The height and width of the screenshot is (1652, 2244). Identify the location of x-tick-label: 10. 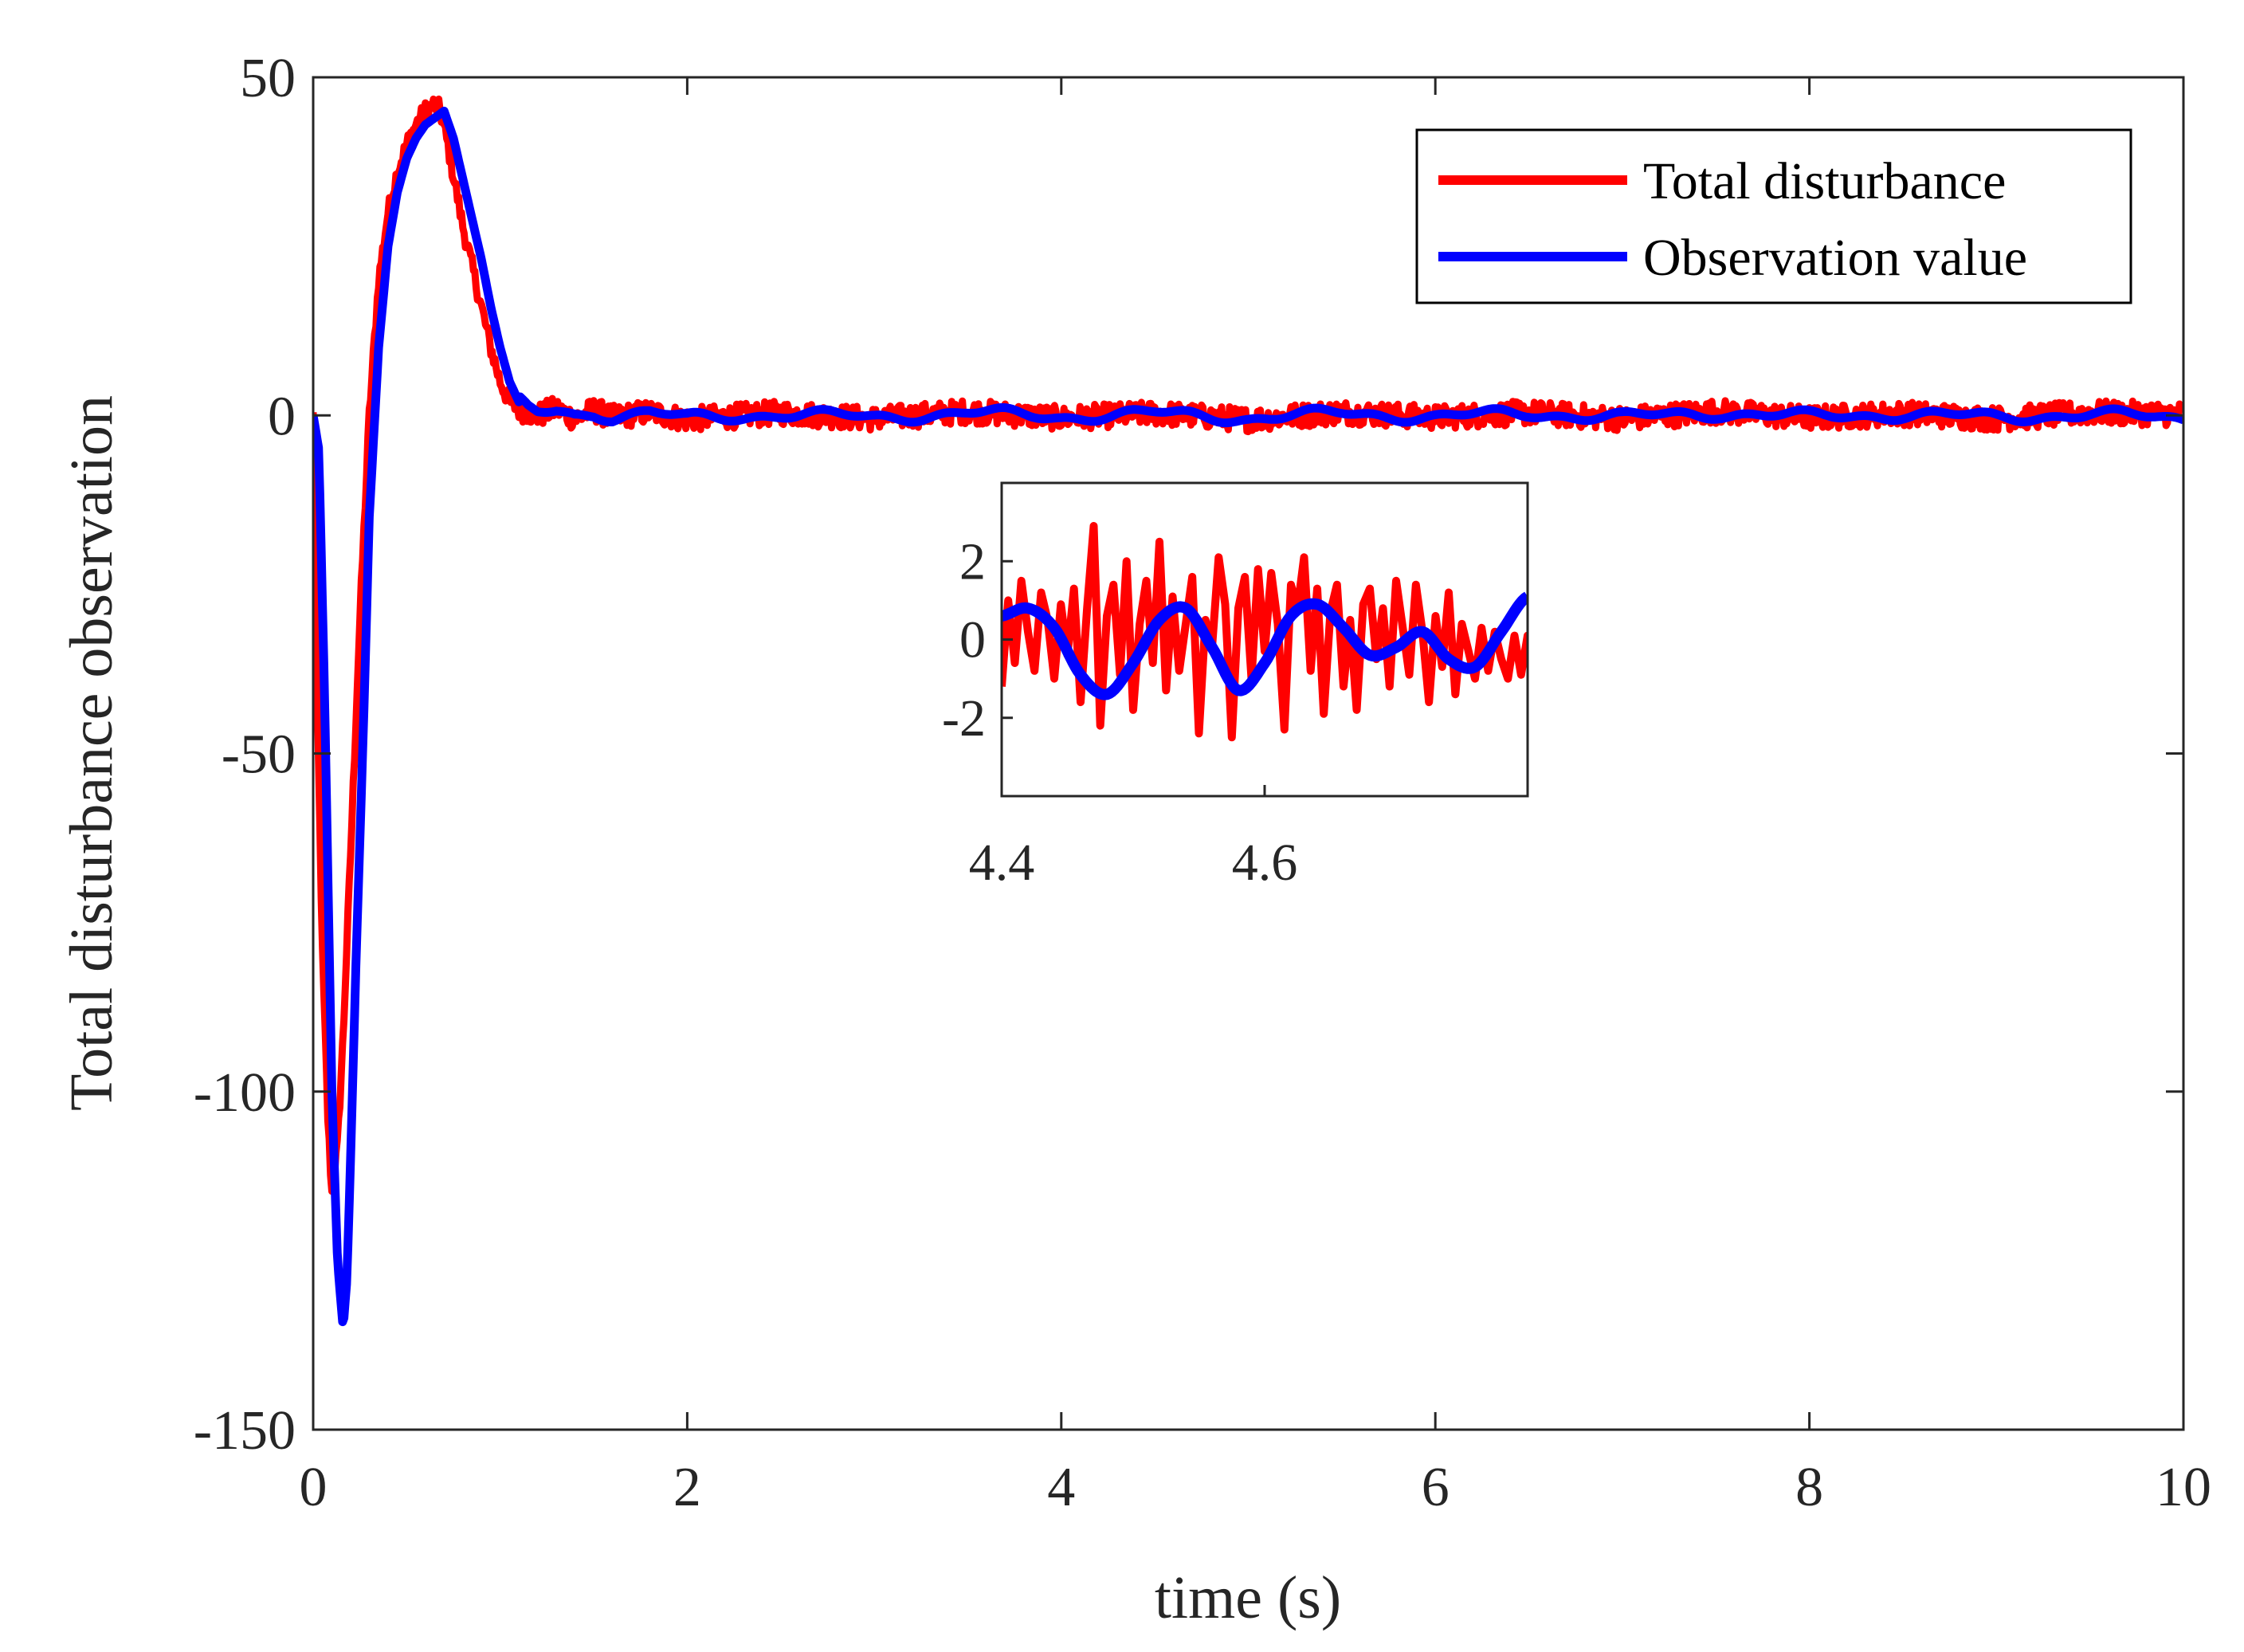
(2183, 1487).